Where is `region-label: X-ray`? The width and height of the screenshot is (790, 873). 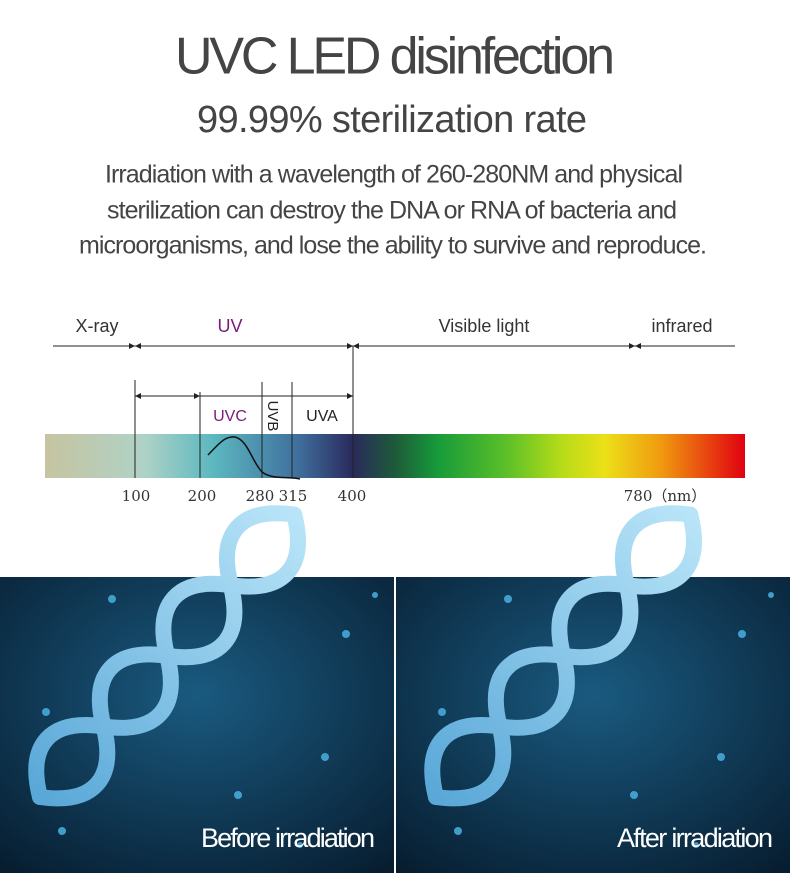
region-label: X-ray is located at coordinates (96, 326).